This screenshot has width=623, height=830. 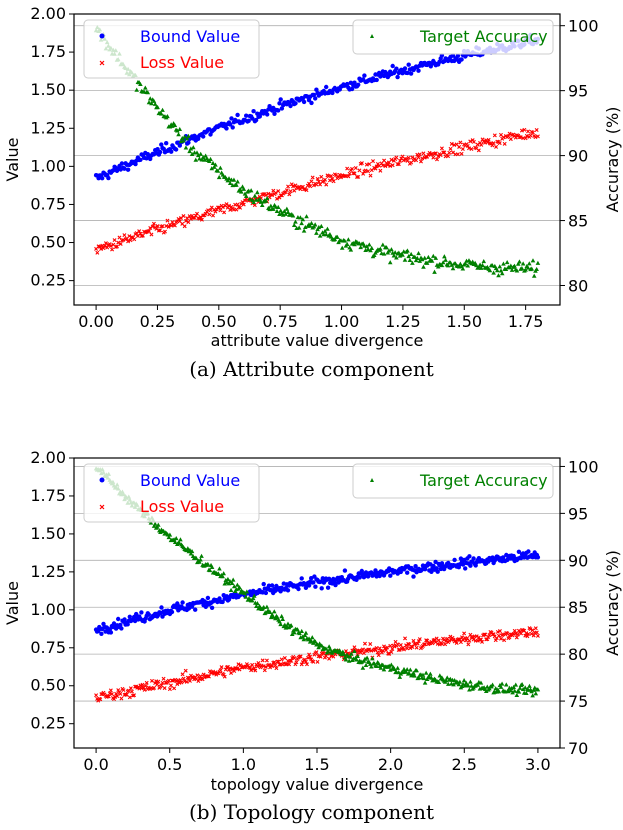 What do you see at coordinates (102, 507) in the screenshot?
I see `legend-marker-loss` at bounding box center [102, 507].